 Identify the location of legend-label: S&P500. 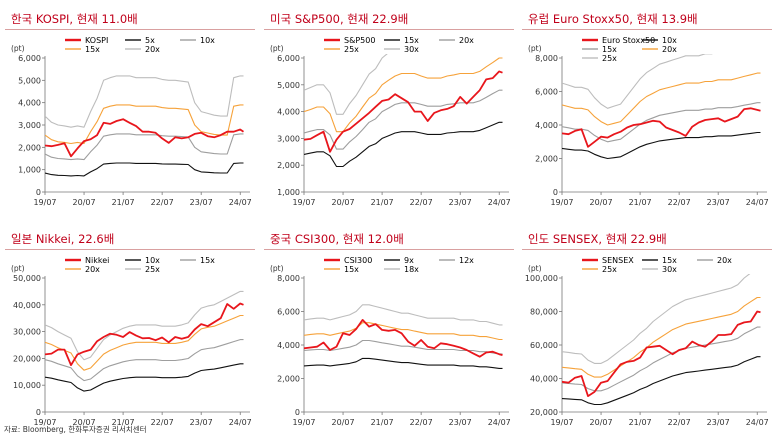
(359, 40).